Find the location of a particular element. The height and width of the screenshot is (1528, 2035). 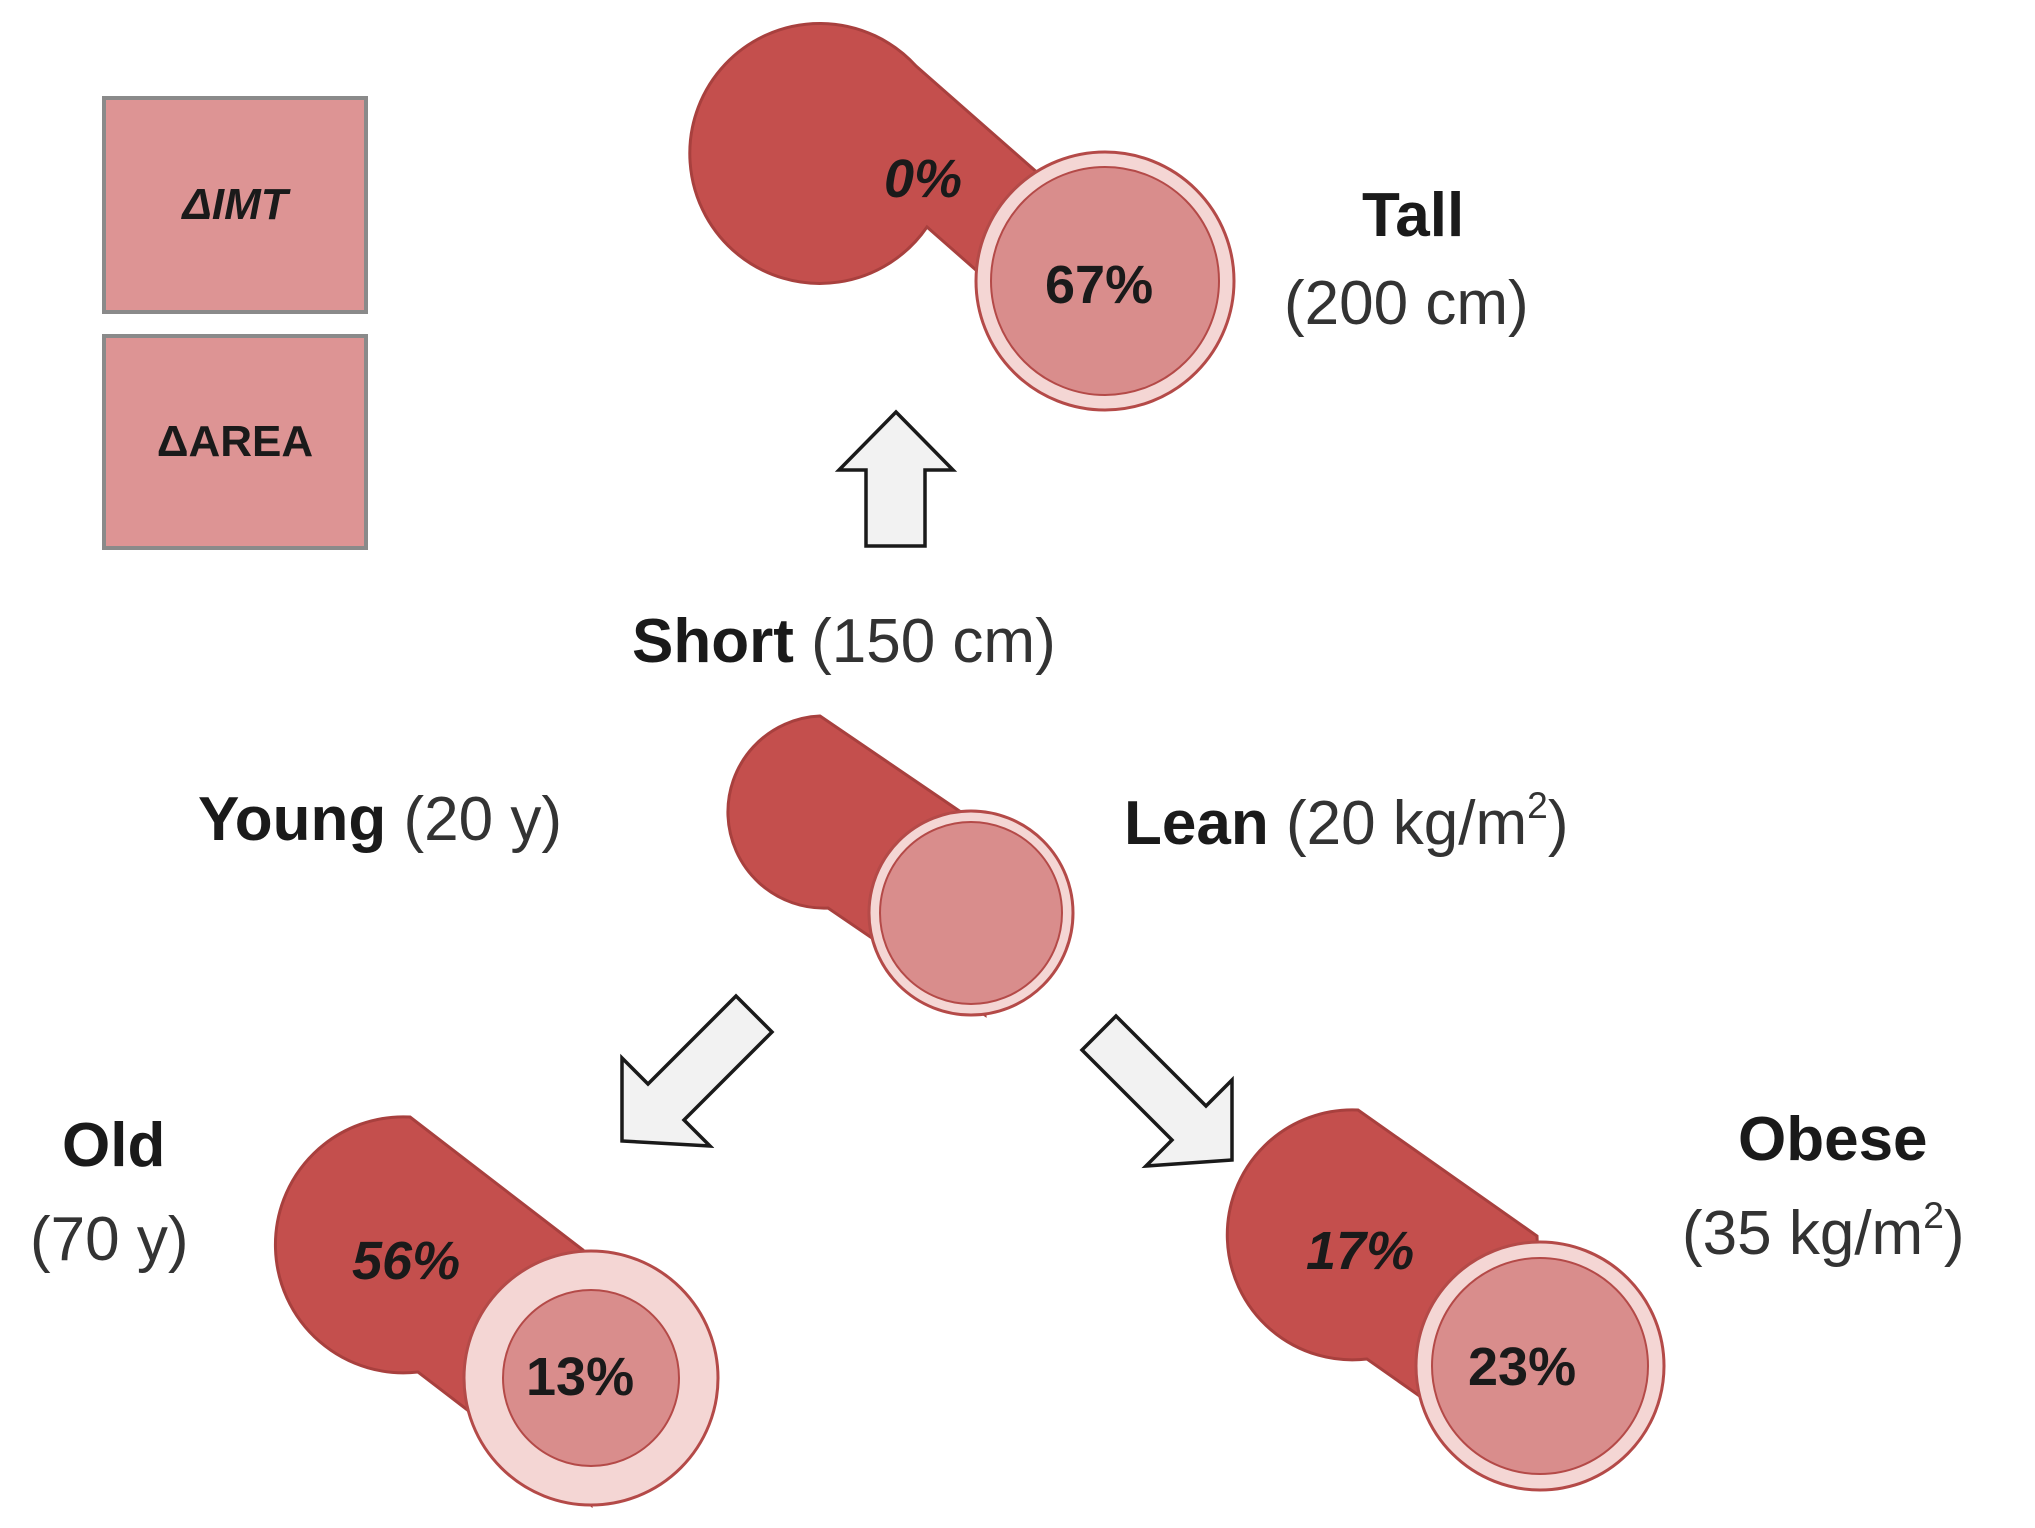

old-label: Old is located at coordinates (114, 1145).